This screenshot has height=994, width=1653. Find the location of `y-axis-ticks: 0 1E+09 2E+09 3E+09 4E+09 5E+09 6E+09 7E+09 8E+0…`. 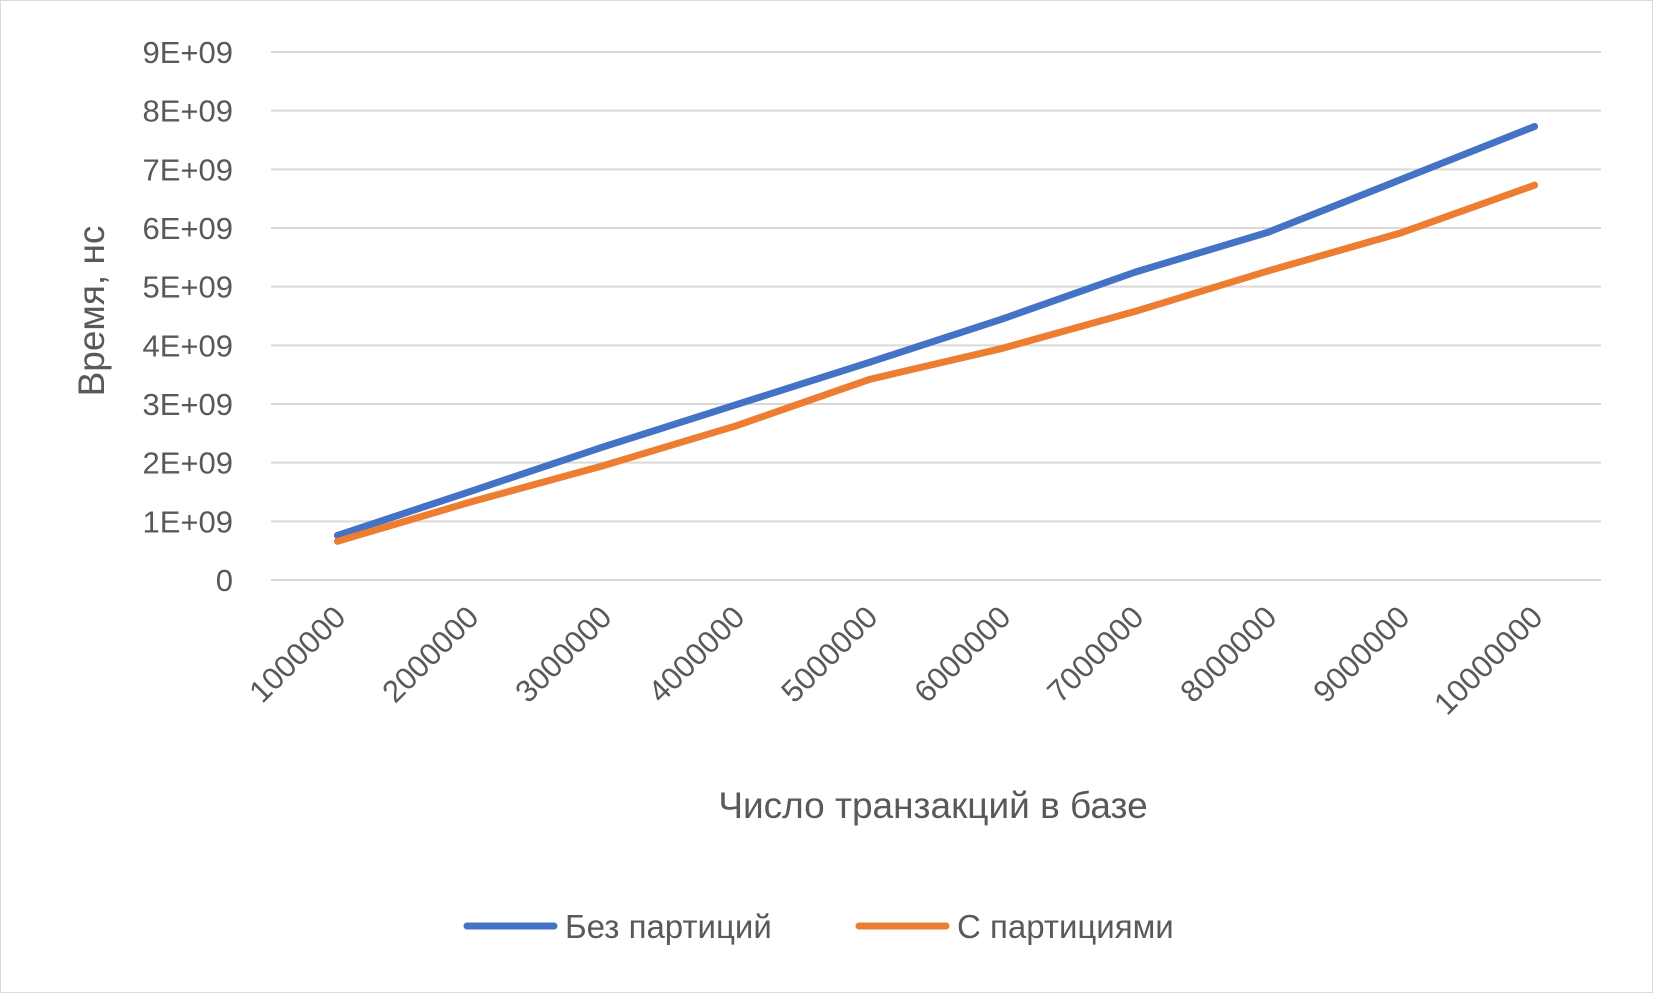

y-axis-ticks: 0 1E+09 2E+09 3E+09 4E+09 5E+09 6E+09 7E+09 8E+0… is located at coordinates (187, 316).